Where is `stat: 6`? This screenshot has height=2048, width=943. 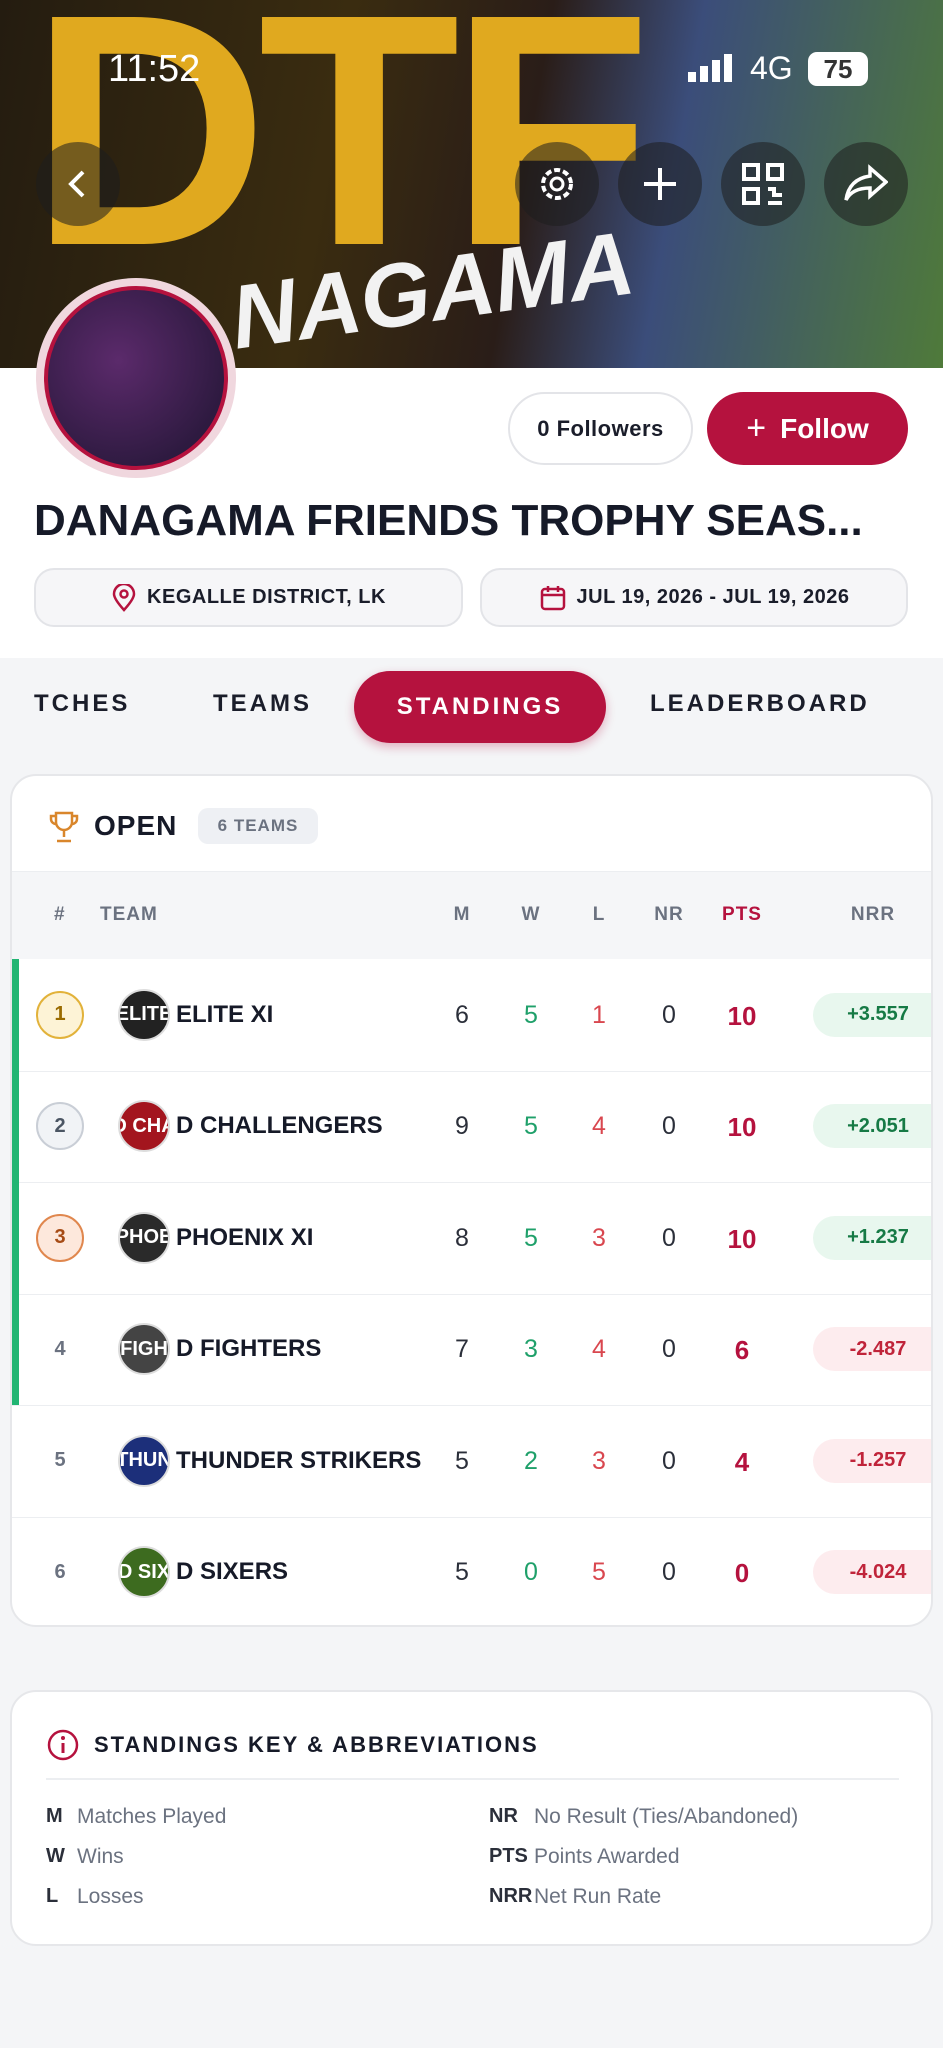
stat: 6 is located at coordinates (462, 1014).